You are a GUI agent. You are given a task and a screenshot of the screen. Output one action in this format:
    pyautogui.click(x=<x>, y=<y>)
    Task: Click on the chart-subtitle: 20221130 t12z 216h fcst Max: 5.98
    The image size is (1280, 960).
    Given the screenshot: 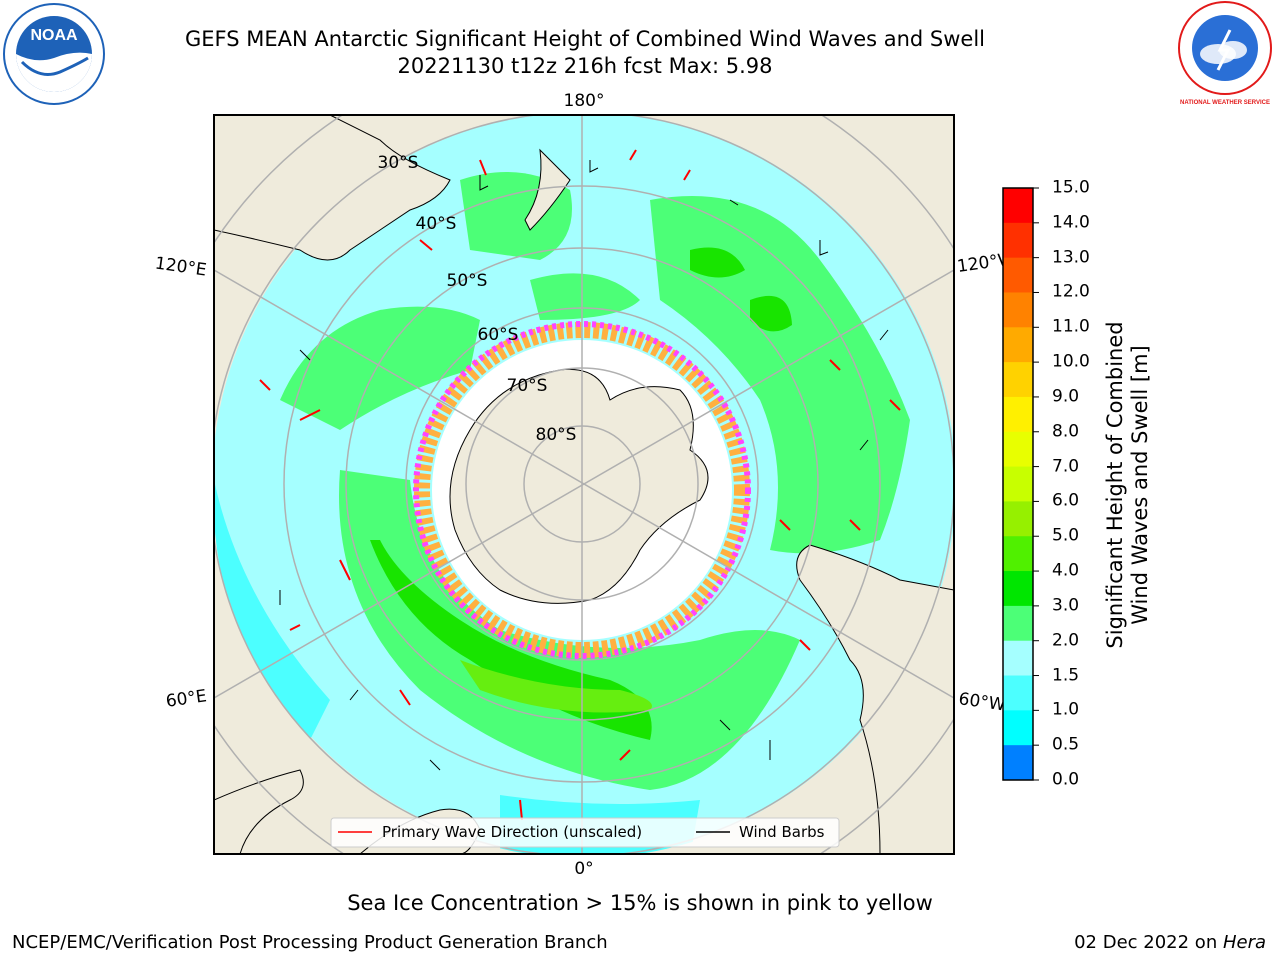 What is the action you would take?
    pyautogui.click(x=585, y=66)
    